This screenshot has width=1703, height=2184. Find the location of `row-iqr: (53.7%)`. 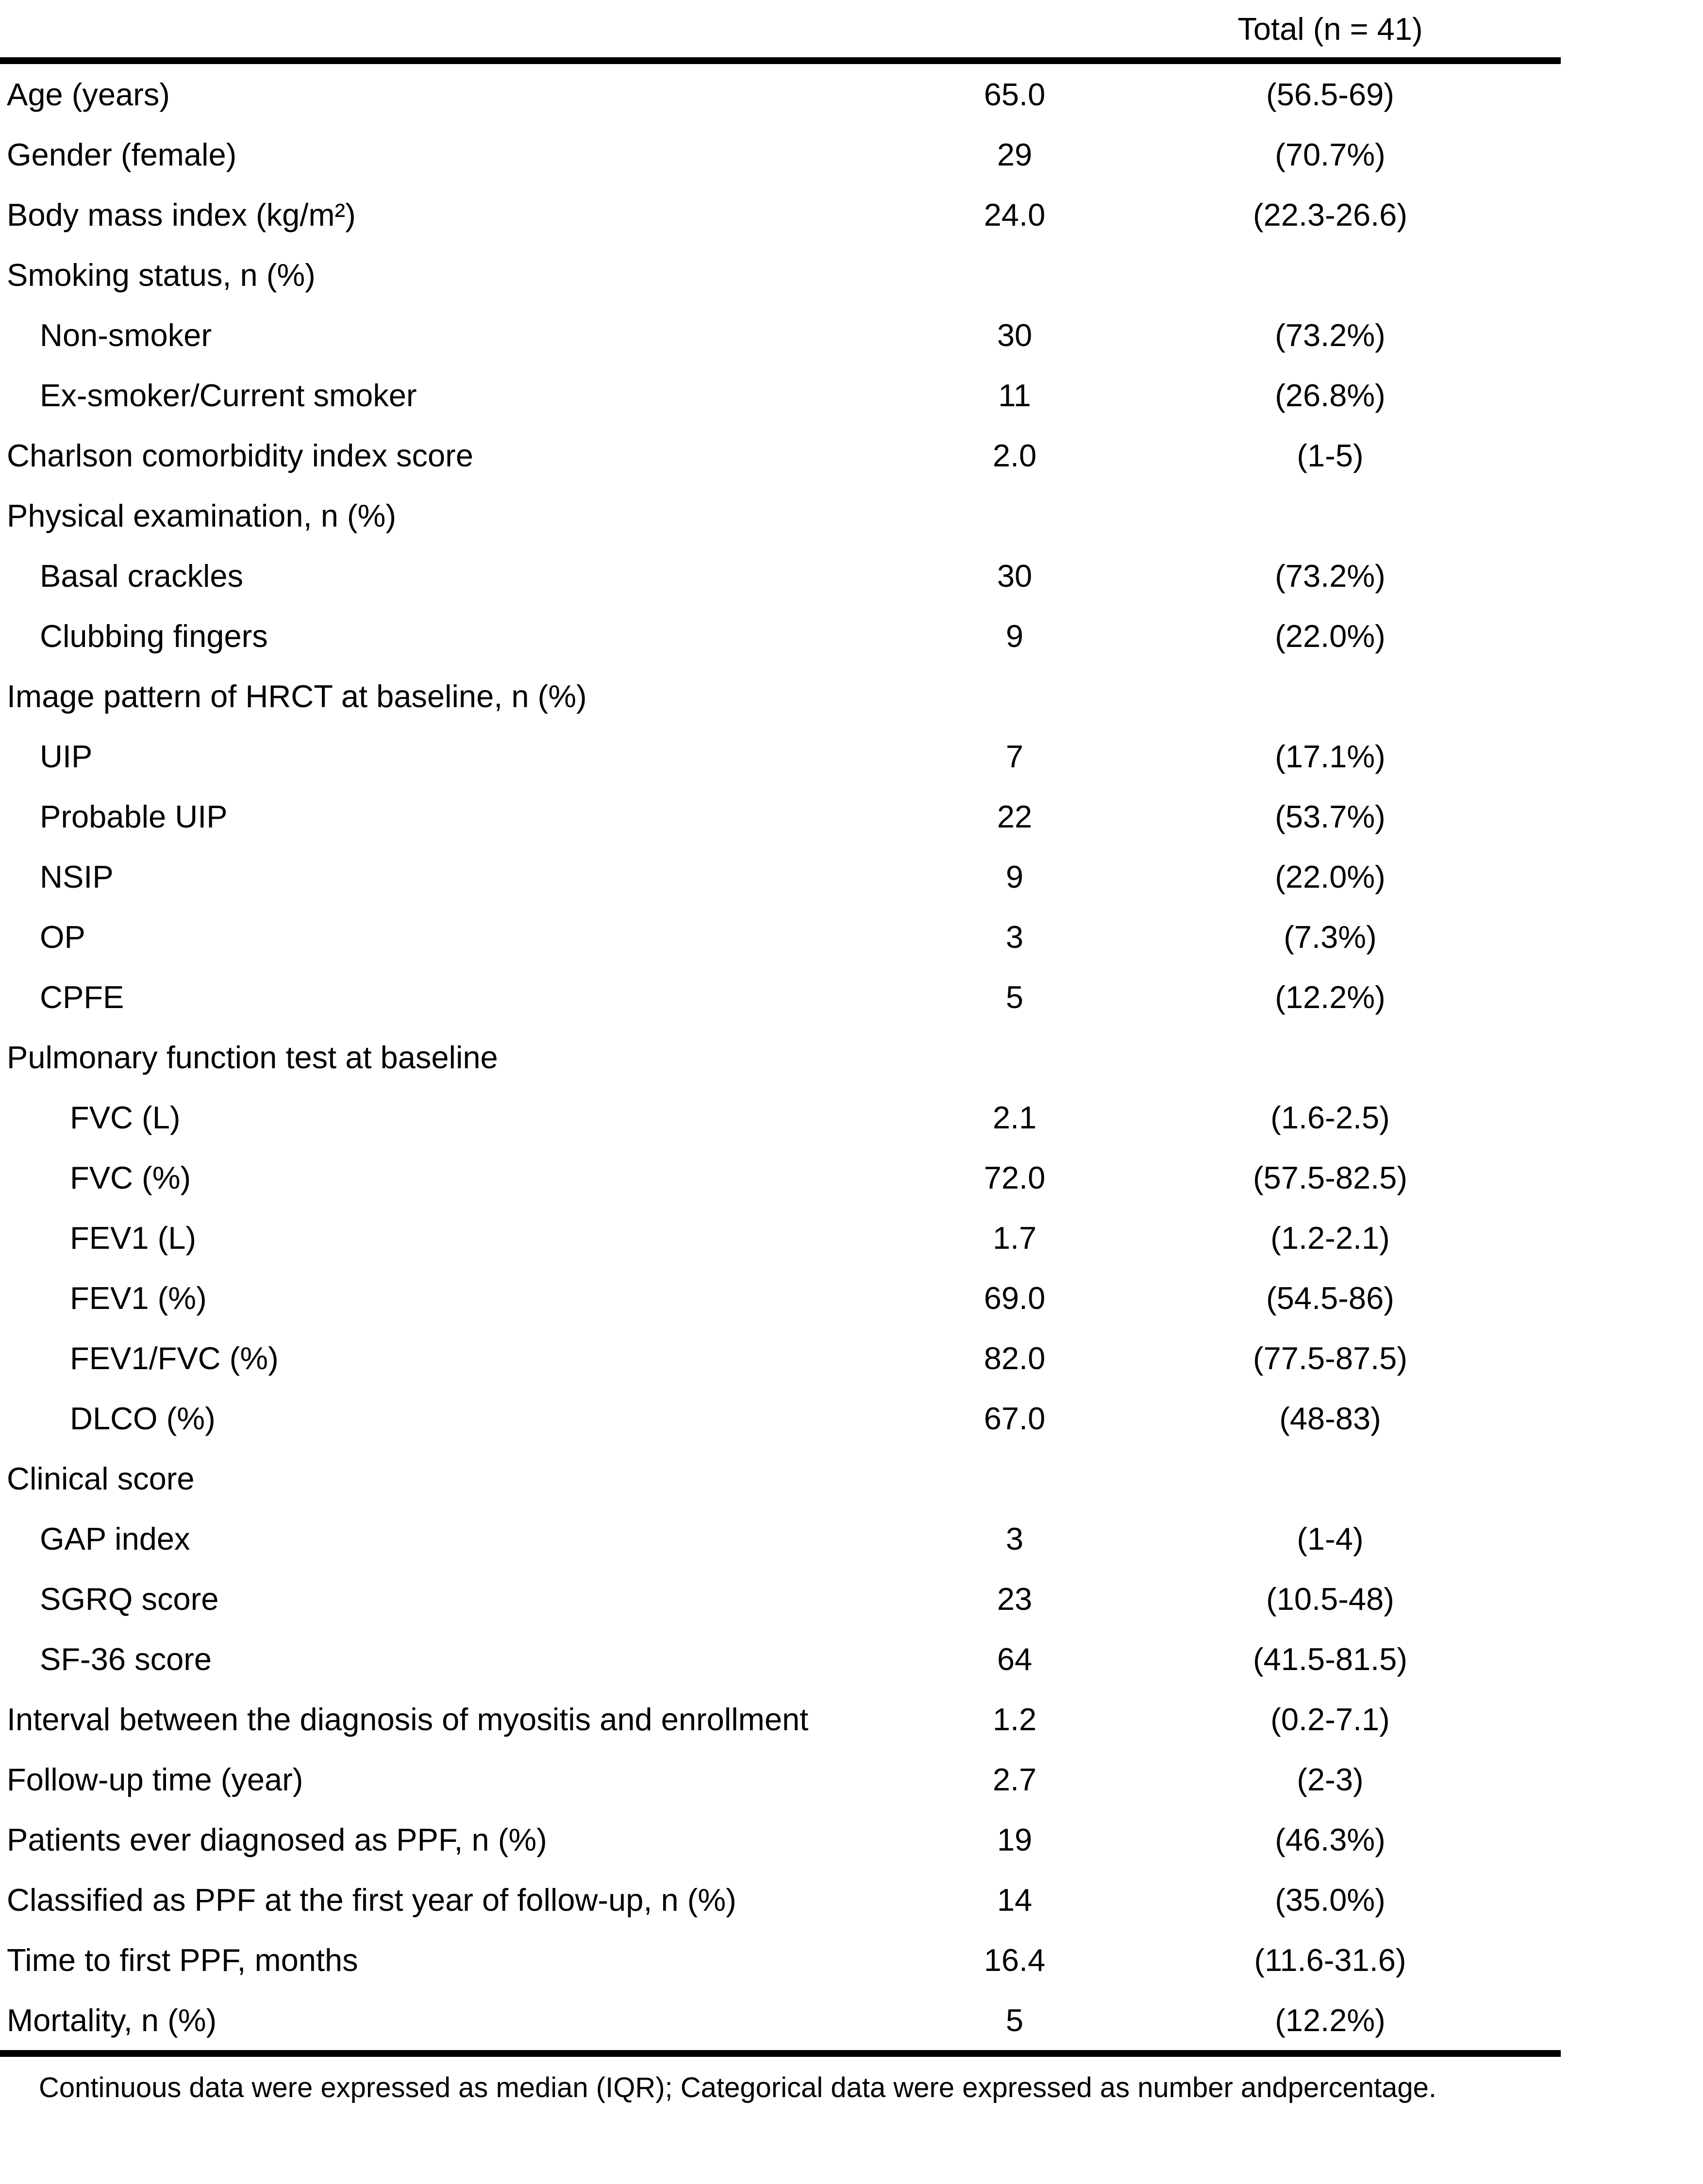

row-iqr: (53.7%) is located at coordinates (1330, 816).